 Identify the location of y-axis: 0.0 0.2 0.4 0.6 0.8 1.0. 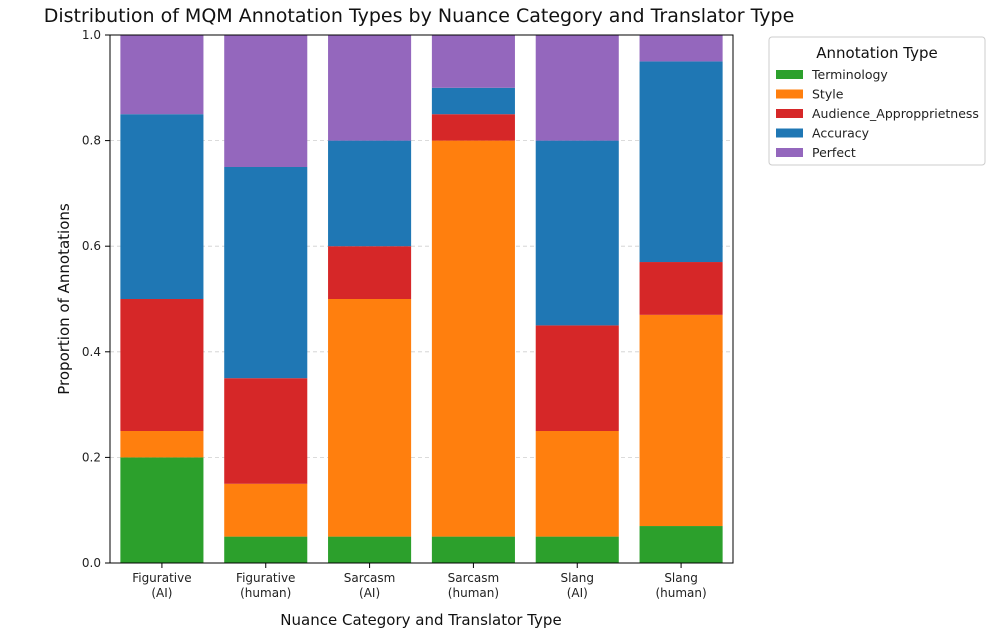
(96, 299).